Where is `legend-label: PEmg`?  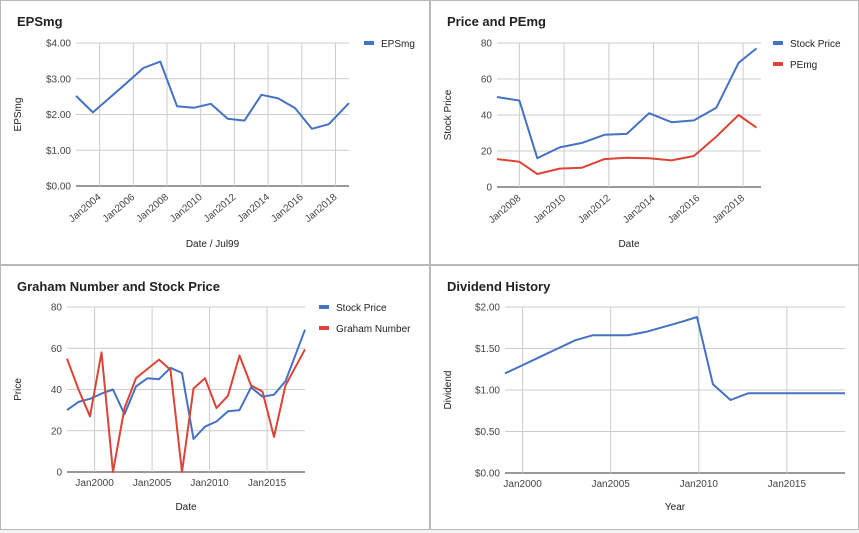
legend-label: PEmg is located at coordinates (803, 65).